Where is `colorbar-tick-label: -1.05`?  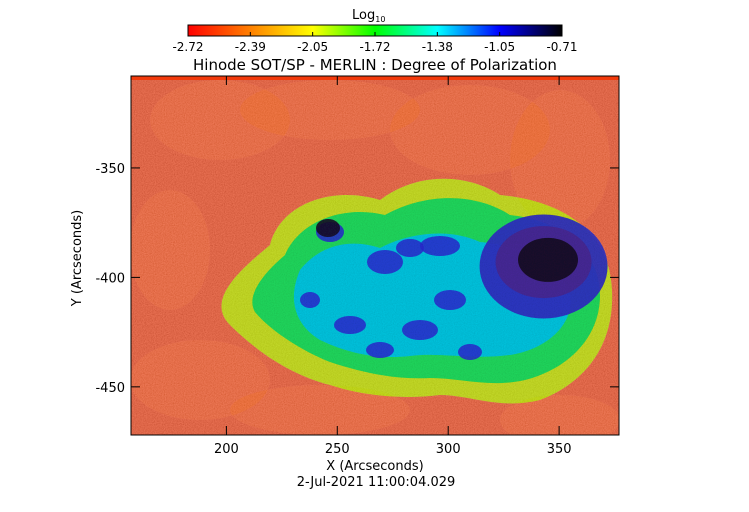
colorbar-tick-label: -1.05 is located at coordinates (499, 47).